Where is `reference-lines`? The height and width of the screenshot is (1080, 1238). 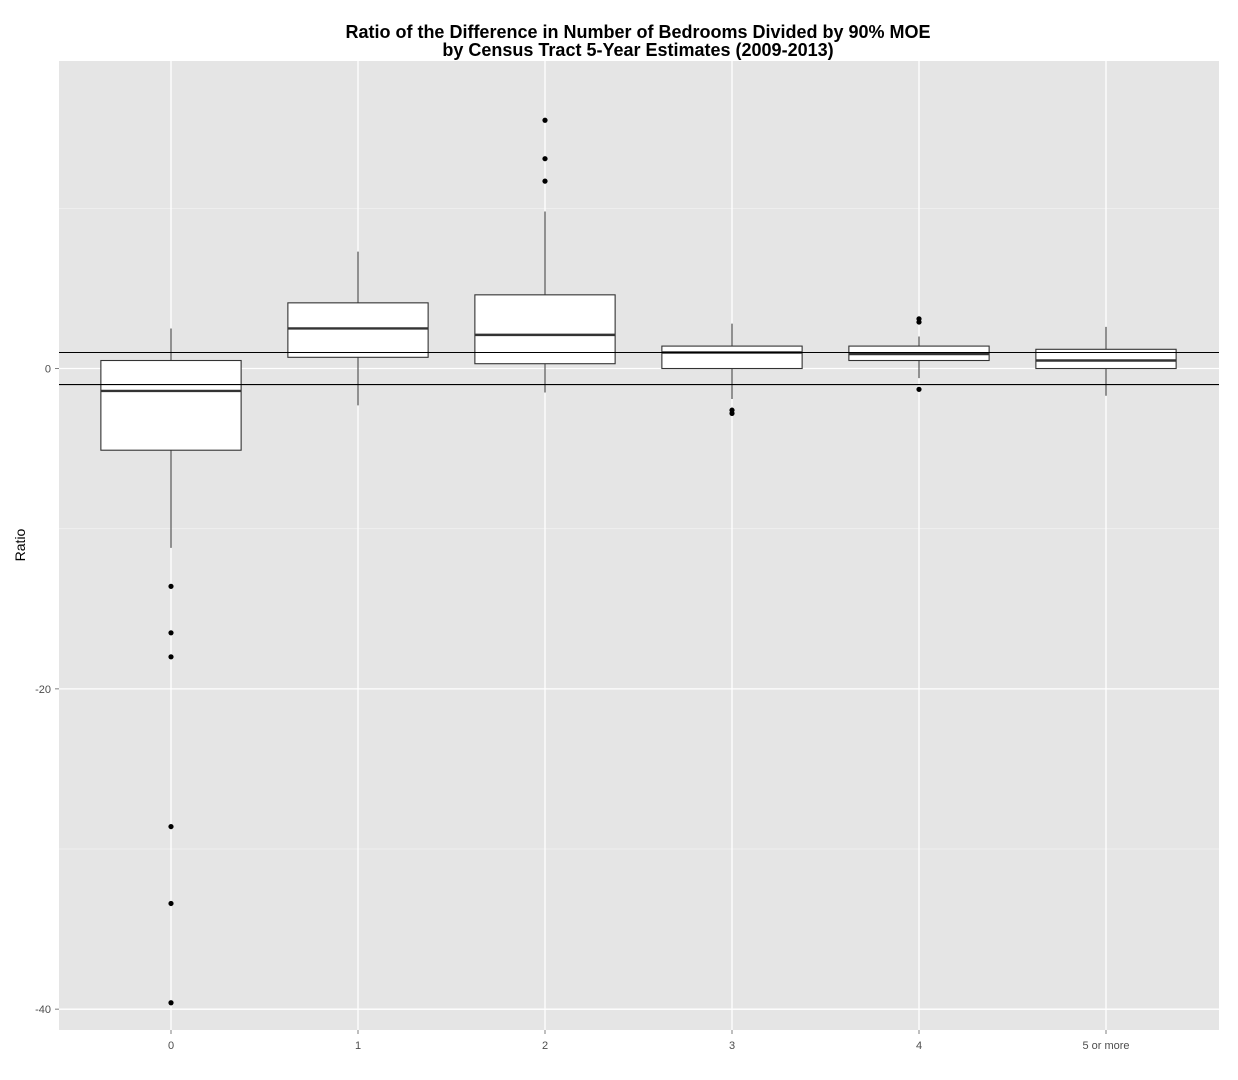 reference-lines is located at coordinates (639, 368).